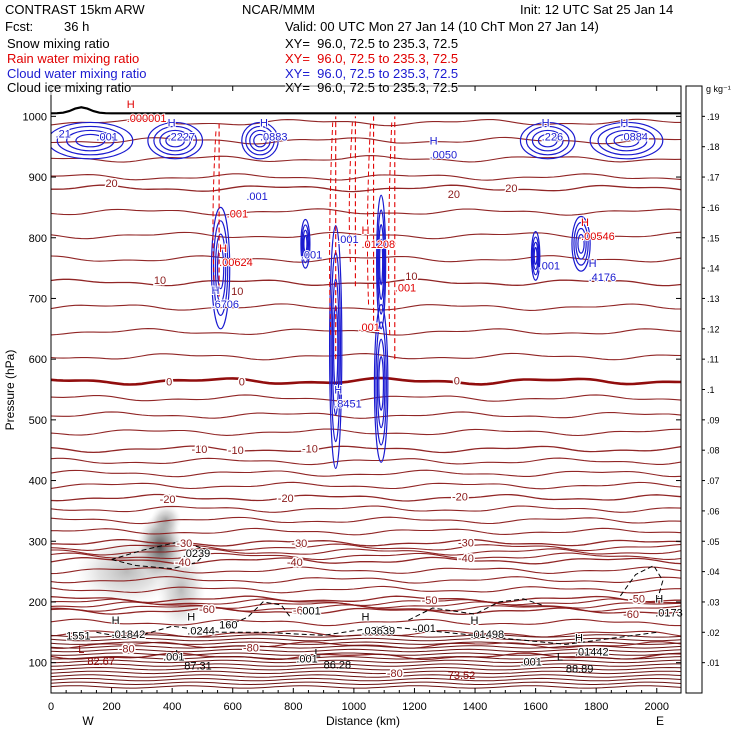 Image resolution: width=740 pixels, height=740 pixels. Describe the element at coordinates (293, 707) in the screenshot. I see `x-tick-label: 800` at that location.